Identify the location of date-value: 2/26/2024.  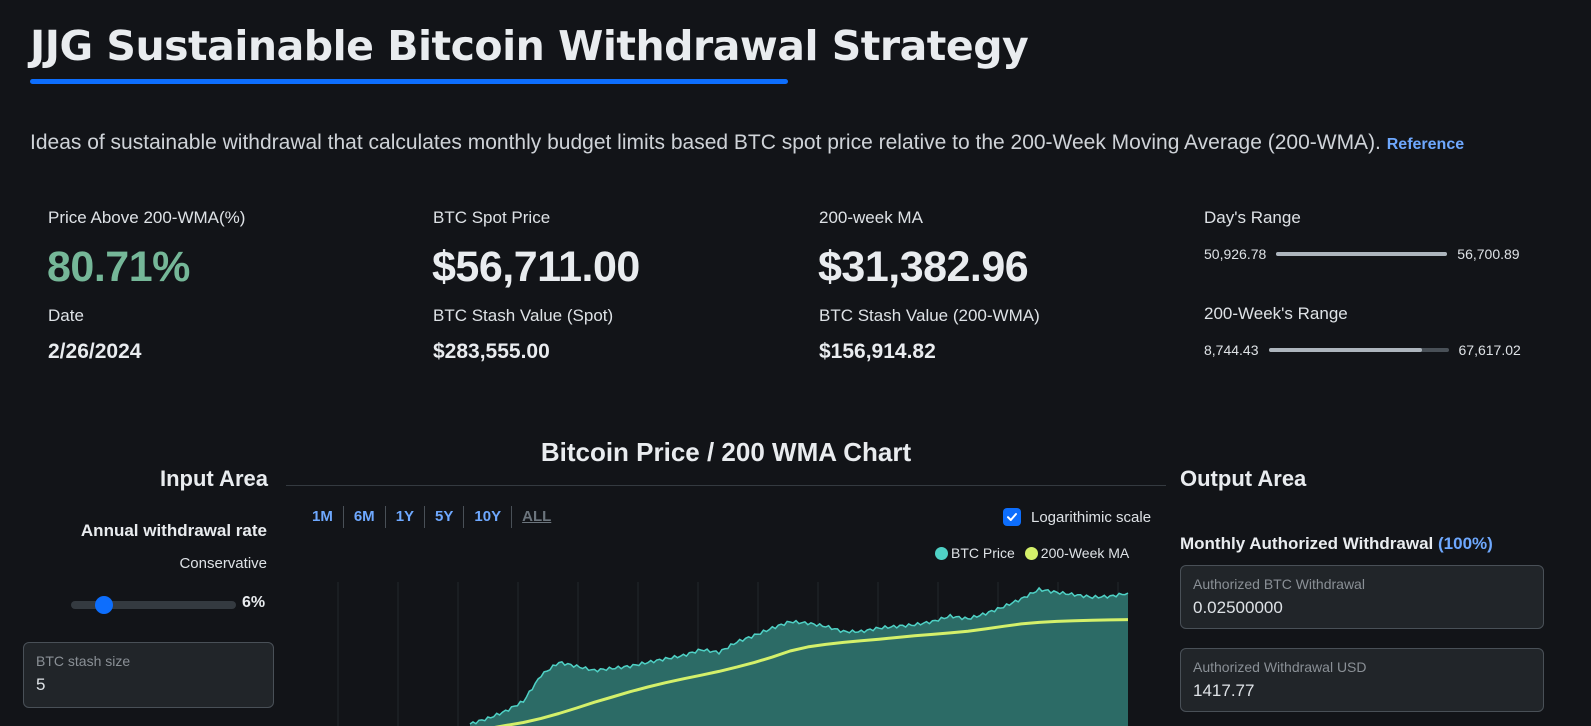
(95, 351).